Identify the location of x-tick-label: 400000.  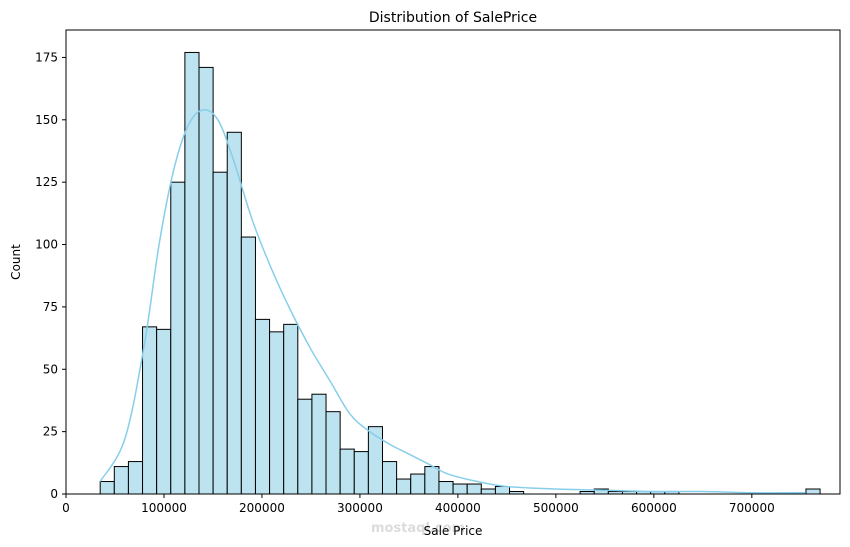
(458, 508).